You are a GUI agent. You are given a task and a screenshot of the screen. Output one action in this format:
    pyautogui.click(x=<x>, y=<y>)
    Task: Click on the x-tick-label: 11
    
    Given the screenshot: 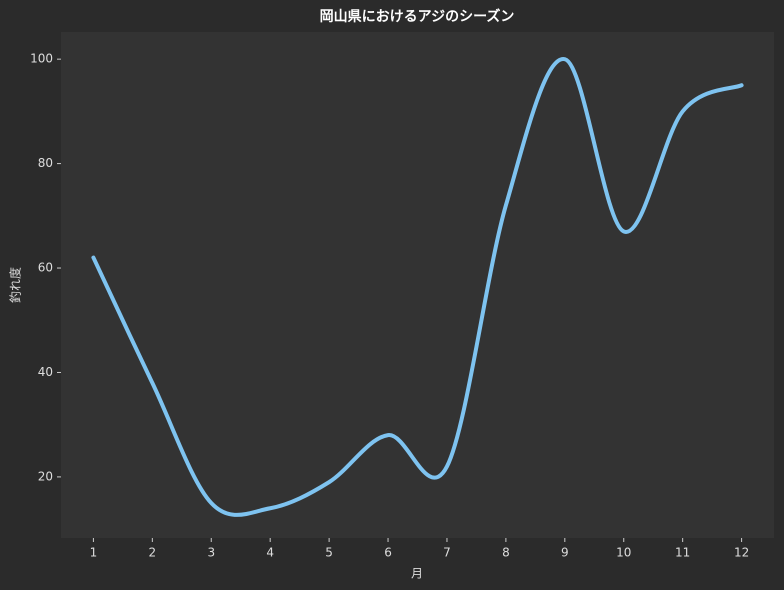 What is the action you would take?
    pyautogui.click(x=682, y=553)
    